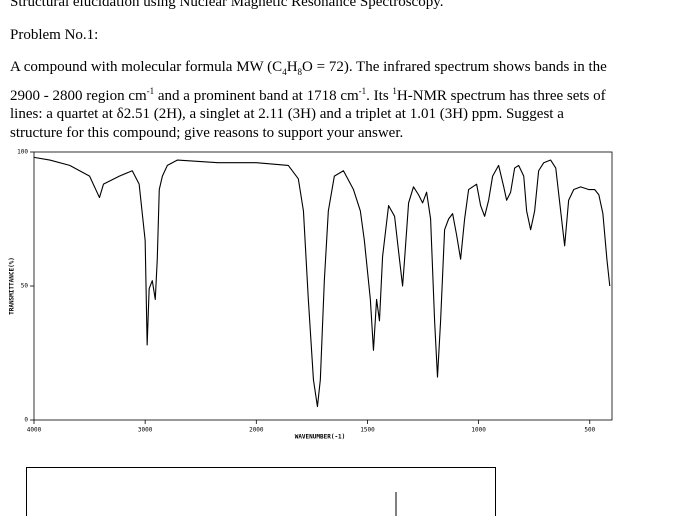 The width and height of the screenshot is (691, 516). Describe the element at coordinates (34, 430) in the screenshot. I see `x-tick-label: 4000` at that location.